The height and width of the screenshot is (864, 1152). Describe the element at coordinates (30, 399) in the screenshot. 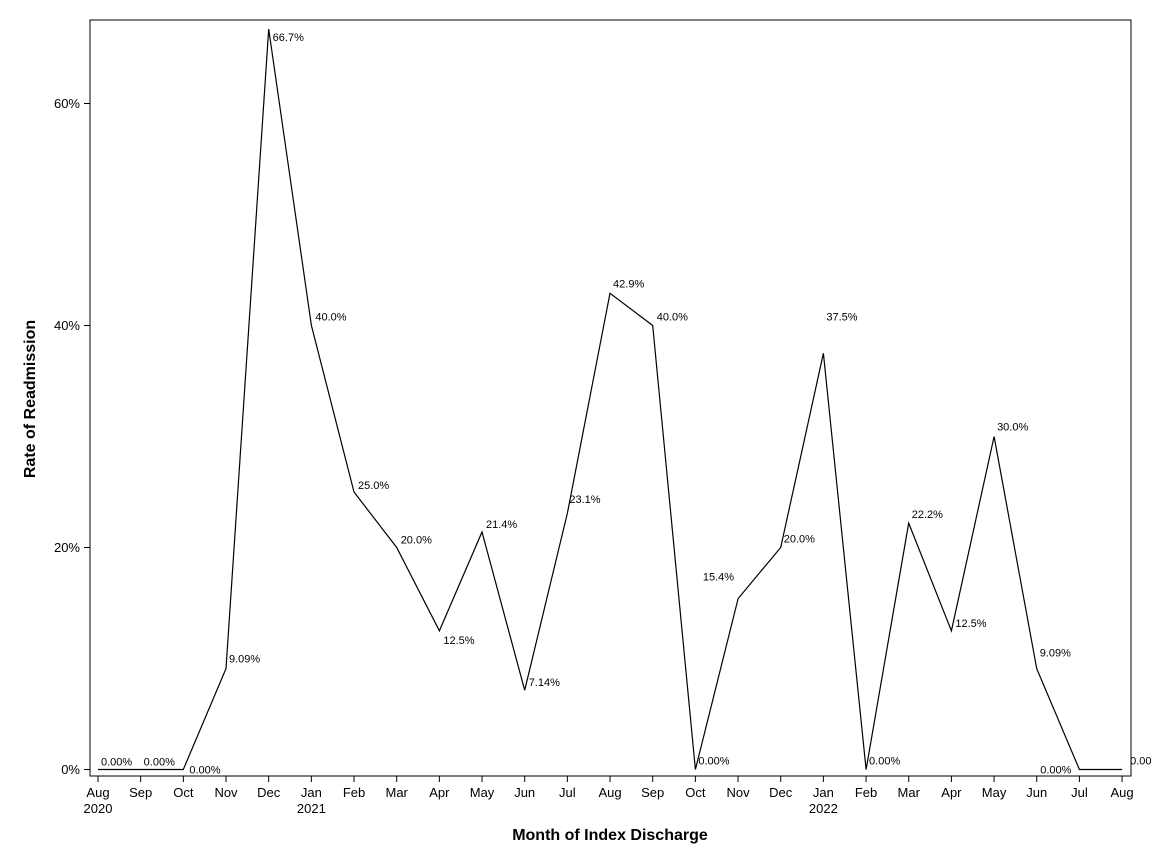

I see `y-axis-title: Rate of Readmission` at that location.